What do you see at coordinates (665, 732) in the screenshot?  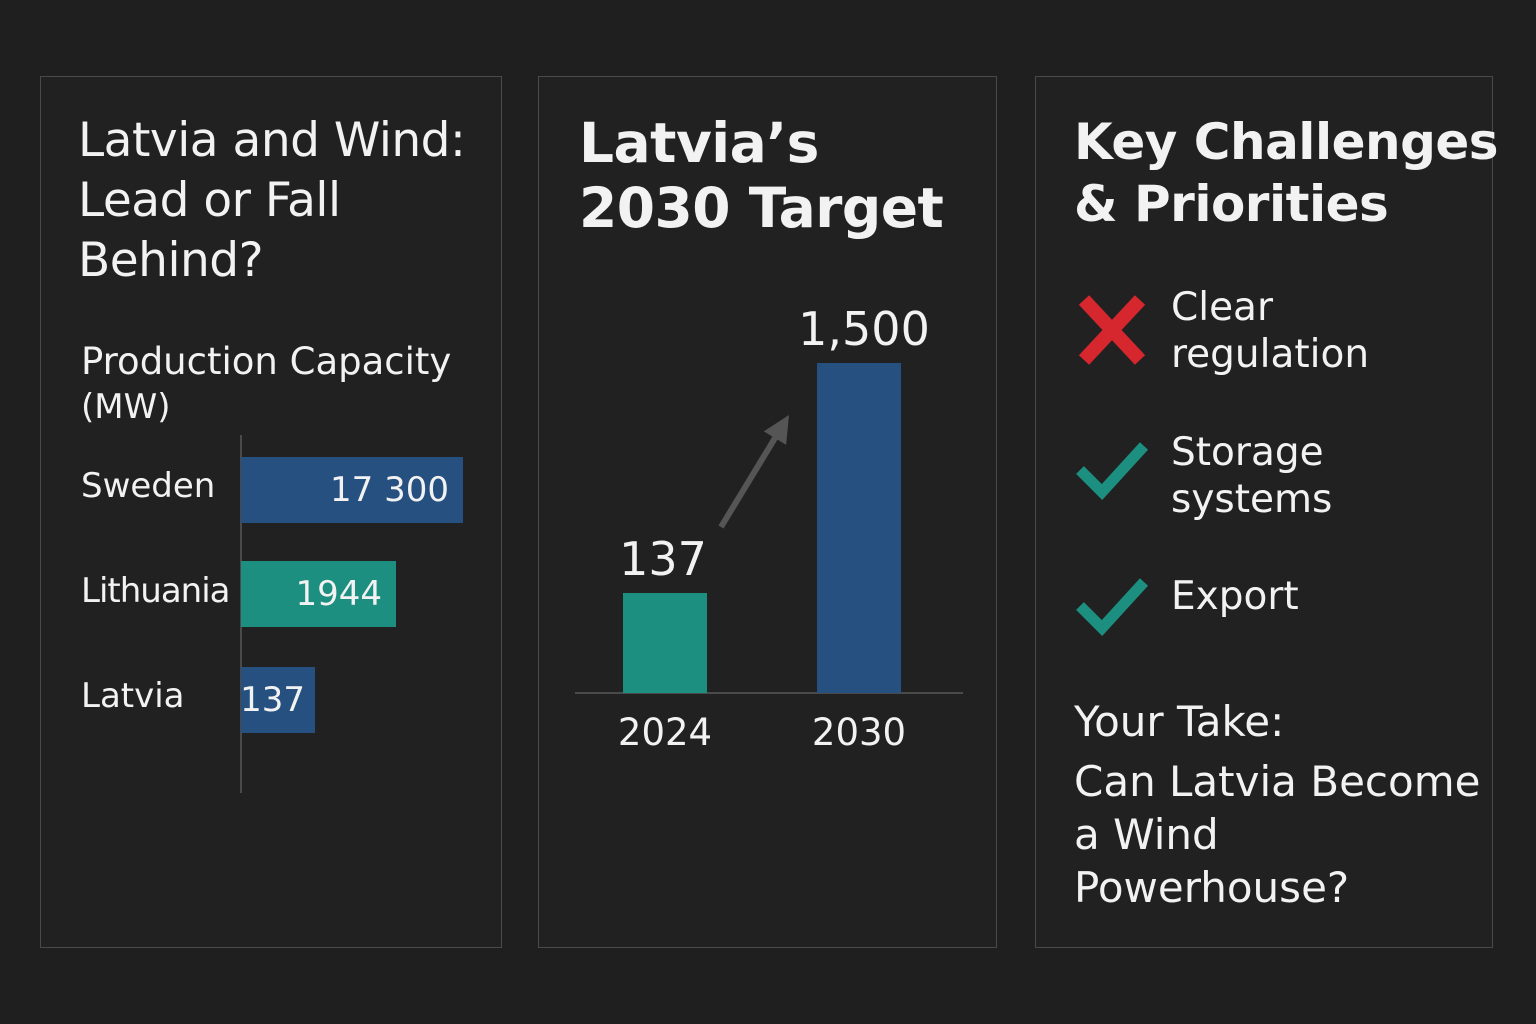 I see `tick-label: 2024` at bounding box center [665, 732].